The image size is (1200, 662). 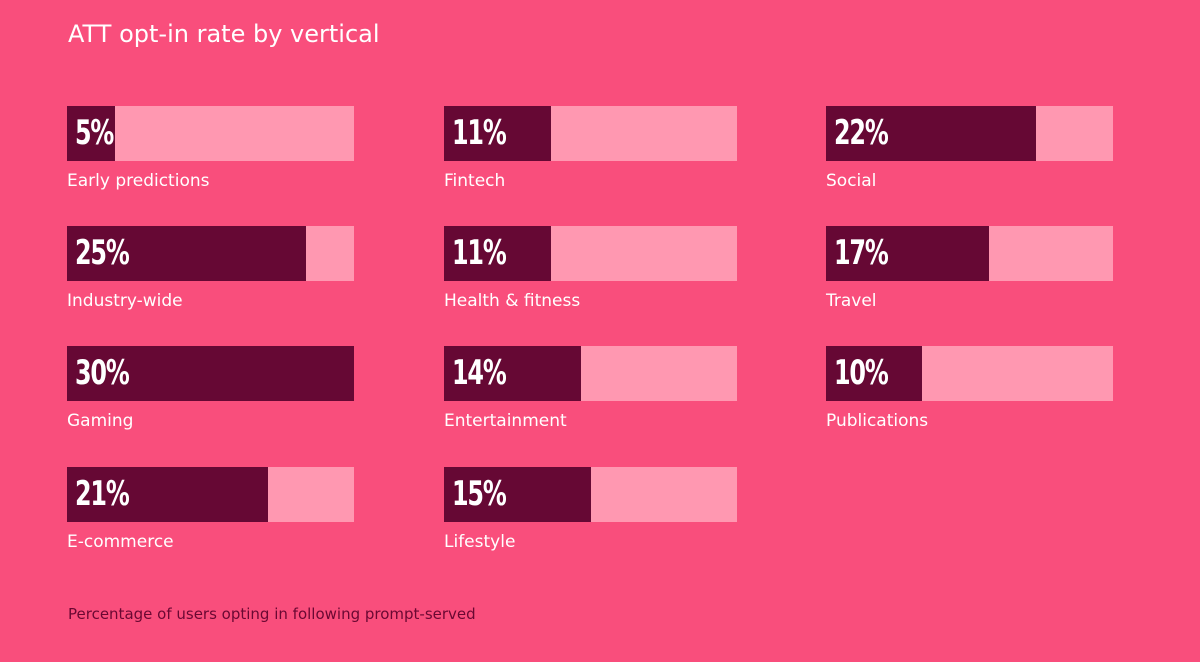 I want to click on bar-track: 25%, so click(x=210, y=253).